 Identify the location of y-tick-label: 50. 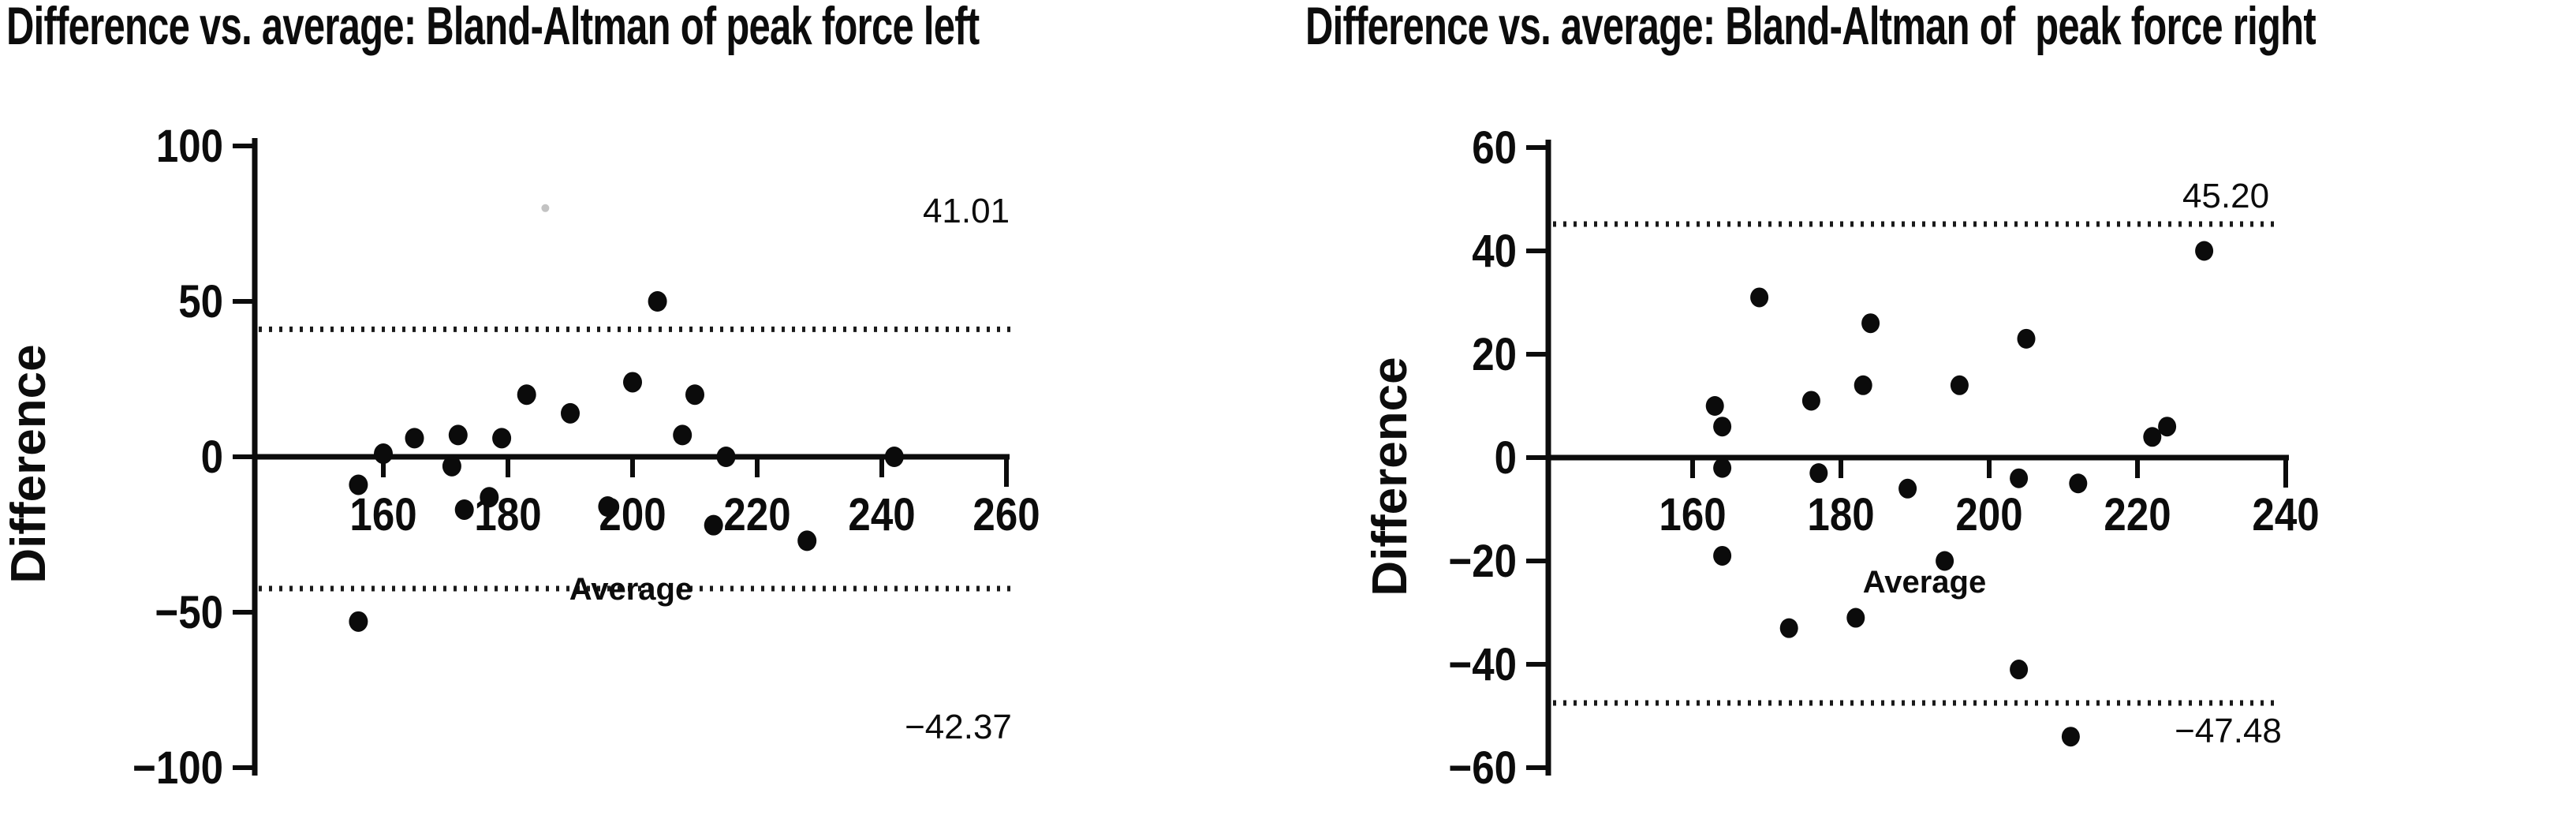
(200, 302).